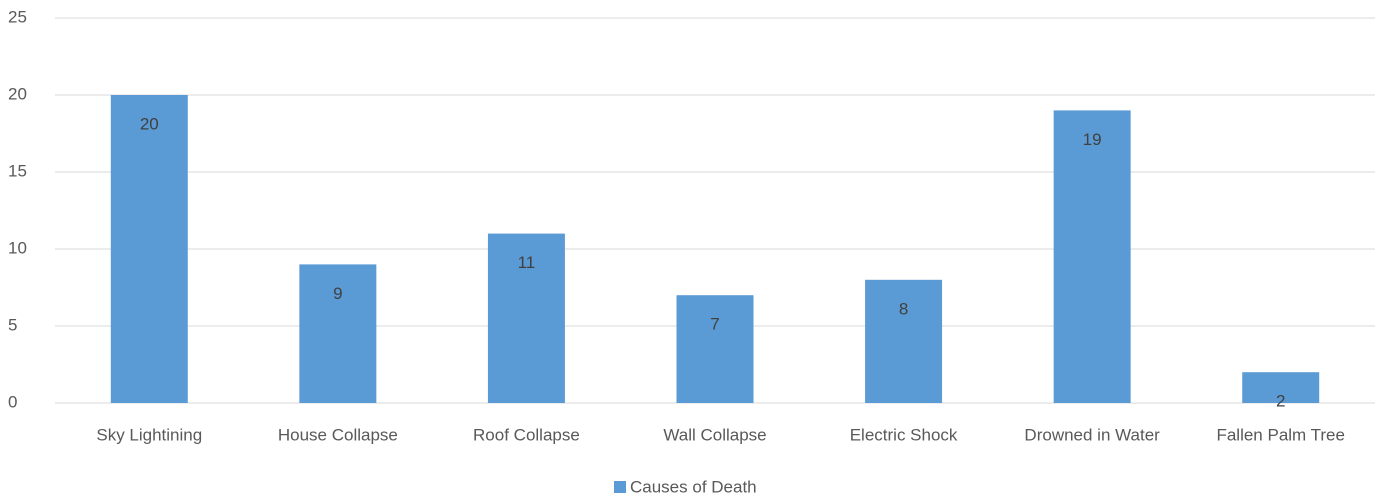 Image resolution: width=1382 pixels, height=499 pixels. What do you see at coordinates (1092, 139) in the screenshot?
I see `data-label: 19` at bounding box center [1092, 139].